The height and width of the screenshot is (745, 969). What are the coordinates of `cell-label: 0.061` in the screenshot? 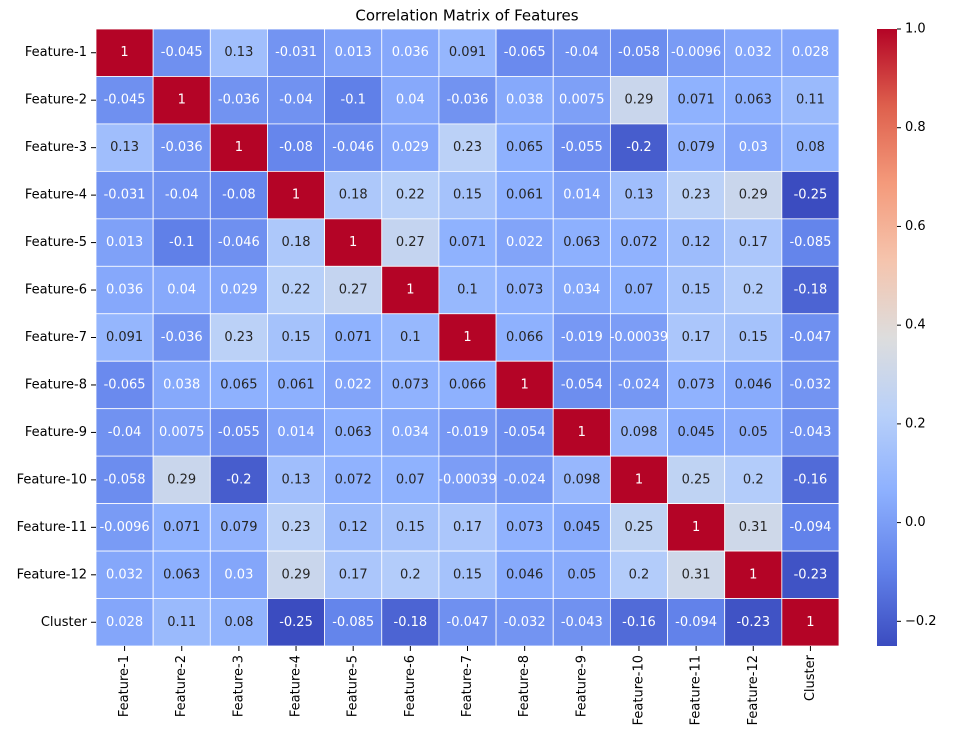 It's located at (524, 195).